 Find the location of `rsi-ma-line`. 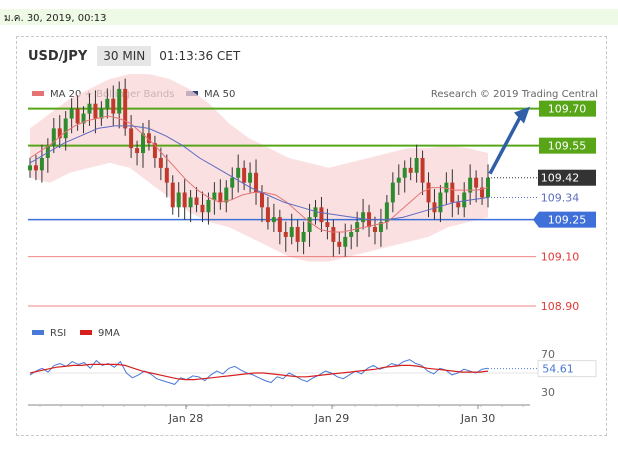

rsi-ma-line is located at coordinates (259, 372).